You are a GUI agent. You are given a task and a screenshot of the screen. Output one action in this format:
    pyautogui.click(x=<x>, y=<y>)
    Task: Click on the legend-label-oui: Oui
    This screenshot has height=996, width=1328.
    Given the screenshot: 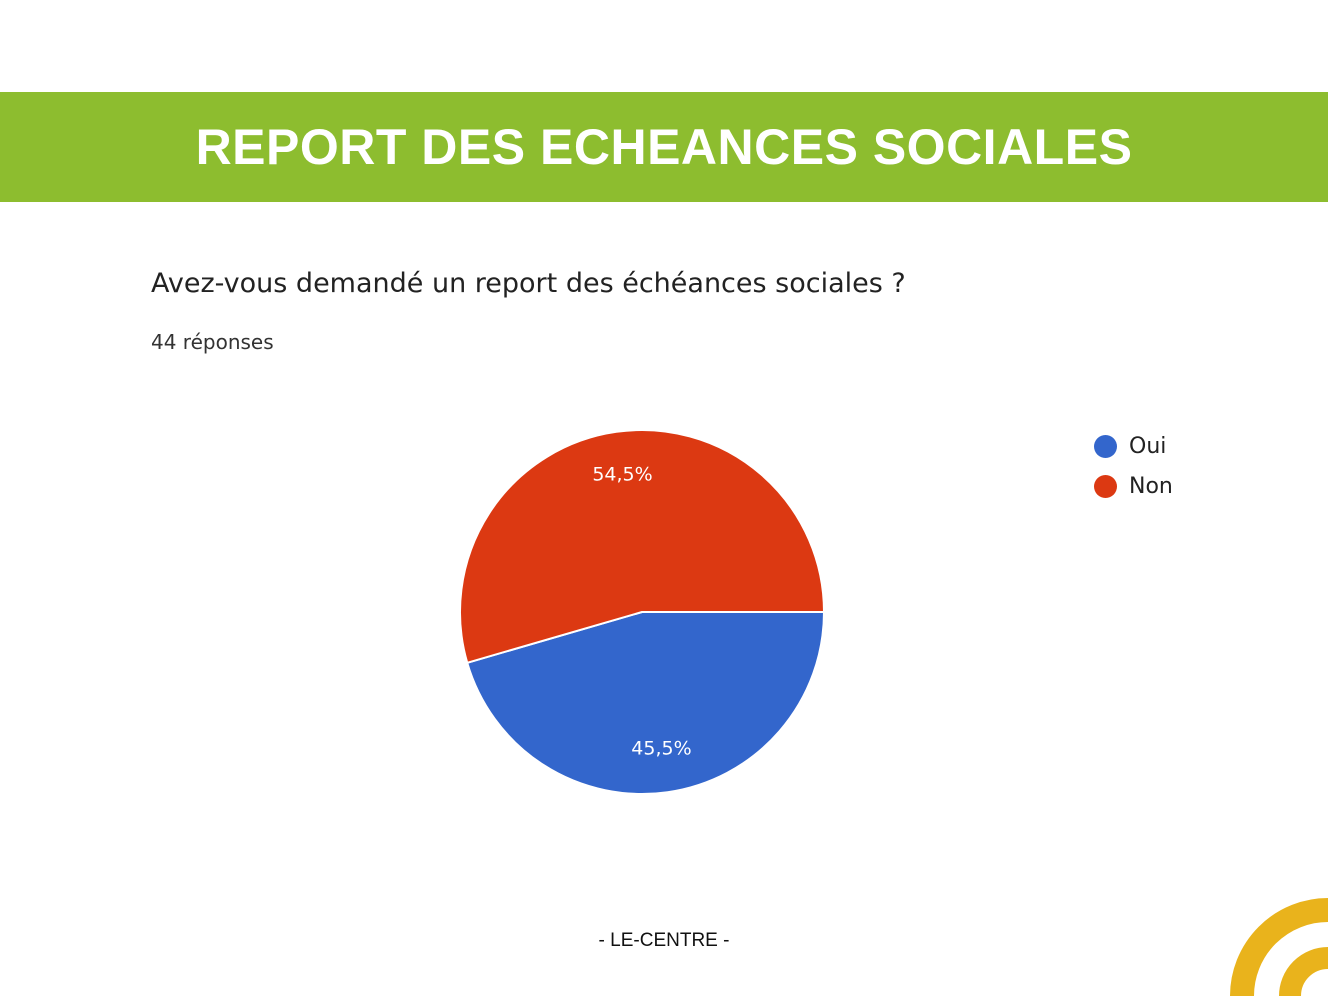 What is the action you would take?
    pyautogui.click(x=1148, y=446)
    